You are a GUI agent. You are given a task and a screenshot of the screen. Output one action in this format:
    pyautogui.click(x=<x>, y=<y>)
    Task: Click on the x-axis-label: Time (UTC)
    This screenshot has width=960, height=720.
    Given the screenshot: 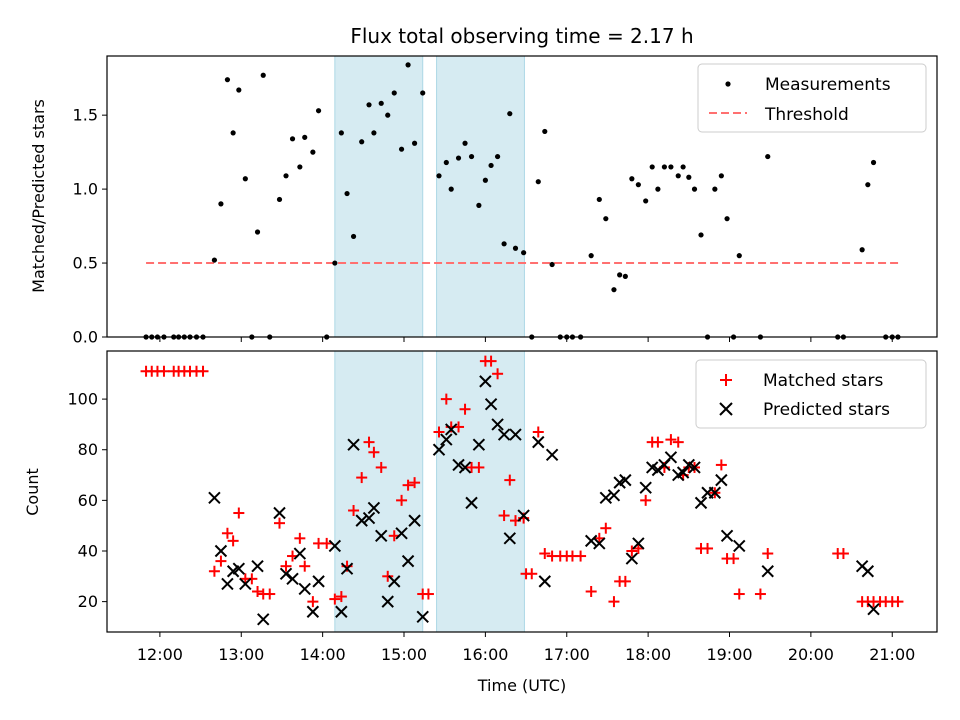 What is the action you would take?
    pyautogui.click(x=521, y=685)
    